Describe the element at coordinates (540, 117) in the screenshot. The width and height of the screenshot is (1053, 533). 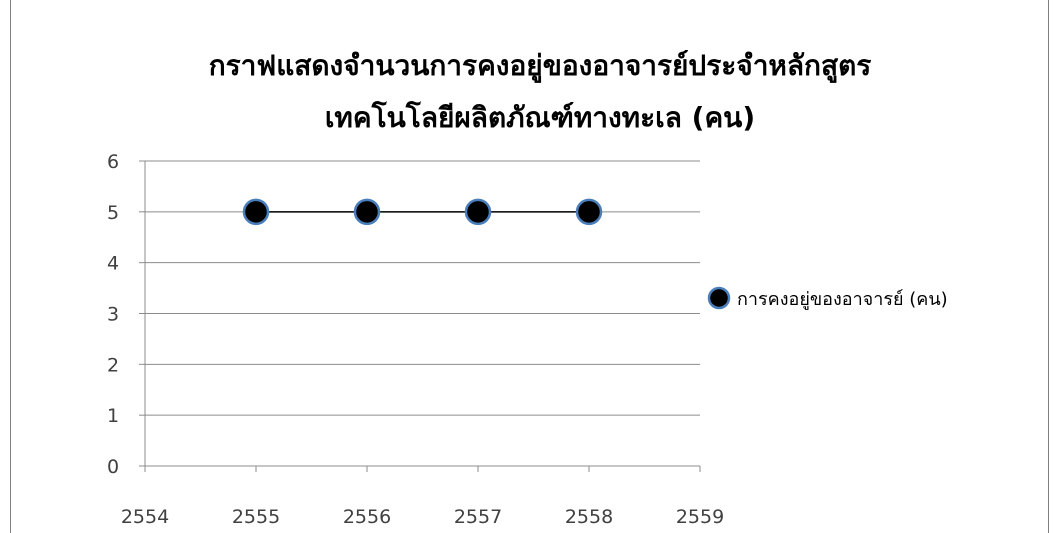
I see `chart-title-line-2: เทคโนโลยีผลิตภัณฑ์ทางทะเล (คน)` at that location.